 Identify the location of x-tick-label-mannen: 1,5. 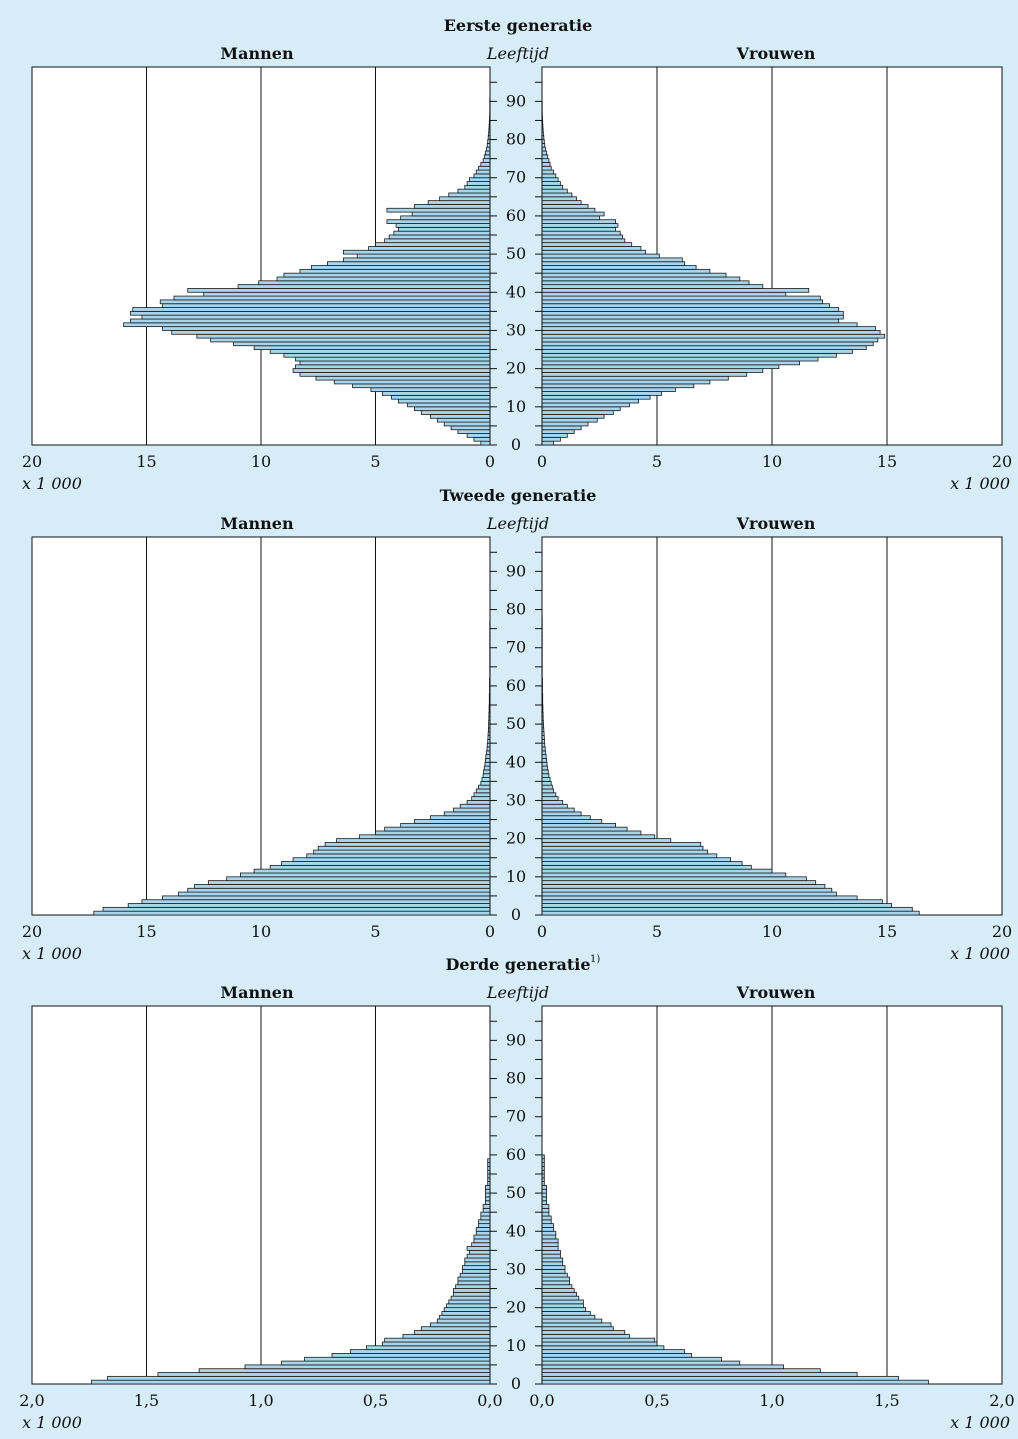
(146, 1400).